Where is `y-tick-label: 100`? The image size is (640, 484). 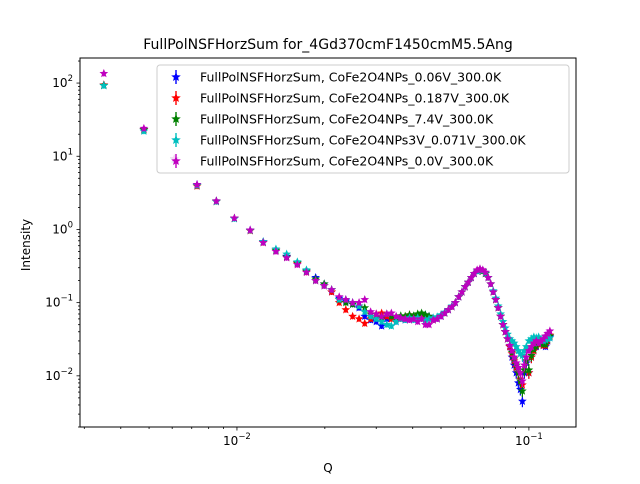 y-tick-label: 100 is located at coordinates (62, 228).